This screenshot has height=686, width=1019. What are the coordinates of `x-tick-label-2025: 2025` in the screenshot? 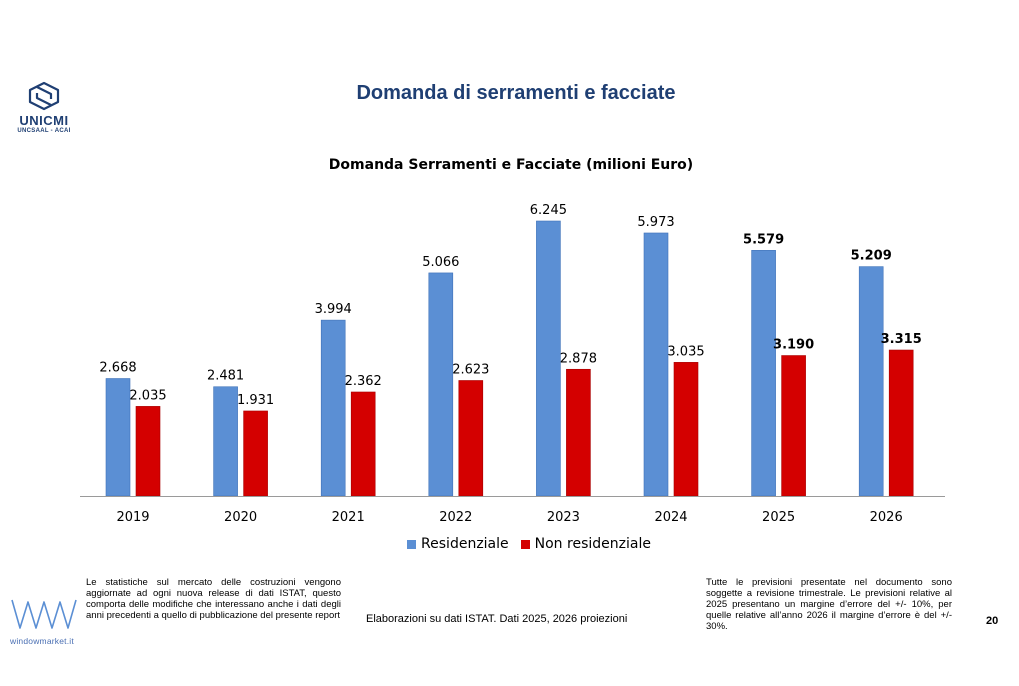 It's located at (778, 517).